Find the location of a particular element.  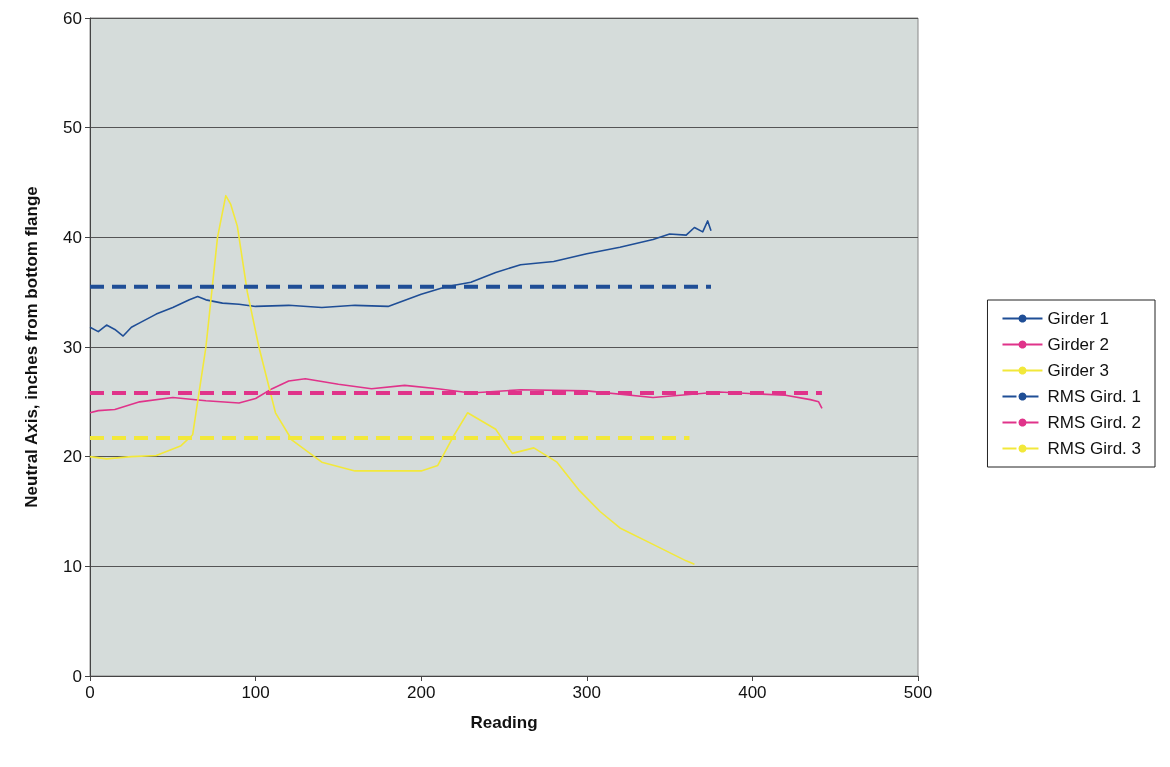

x-tick-label: 300 is located at coordinates (586, 692).